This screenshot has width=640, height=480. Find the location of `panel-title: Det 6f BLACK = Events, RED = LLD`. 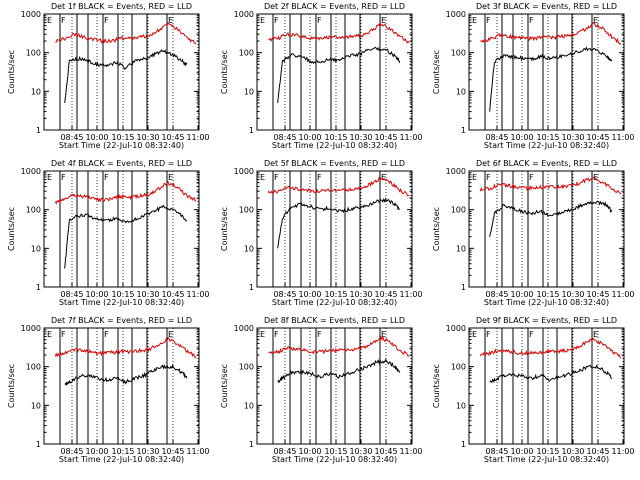

panel-title: Det 6f BLACK = Events, RED = LLD is located at coordinates (546, 163).